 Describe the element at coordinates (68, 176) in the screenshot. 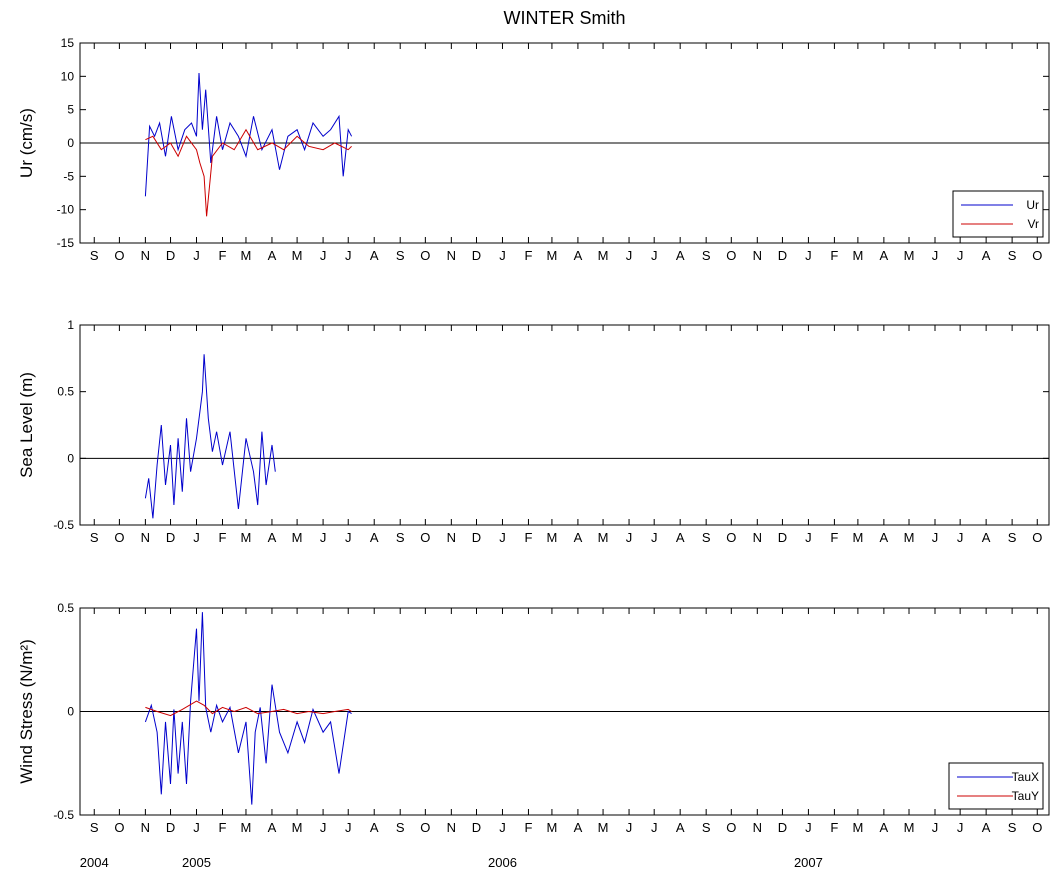

I see `y-tick-label: -5` at that location.